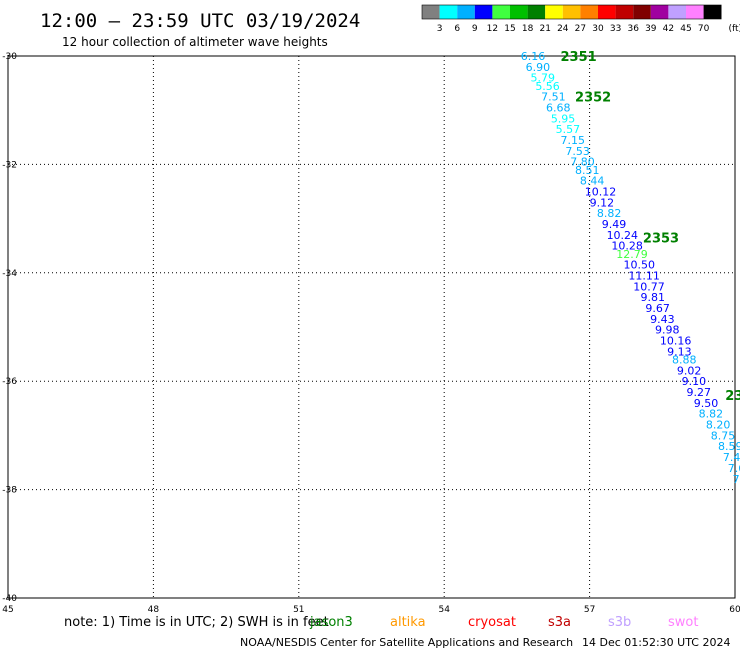  I want to click on wave-height-label: 9.02, so click(689, 370).